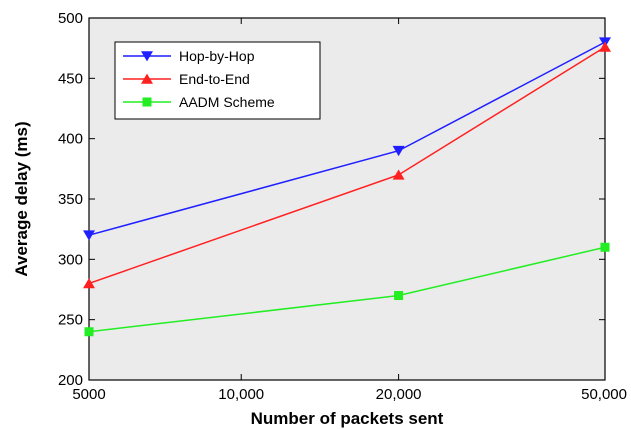  What do you see at coordinates (241, 394) in the screenshot?
I see `x-tick-label: 10,000` at bounding box center [241, 394].